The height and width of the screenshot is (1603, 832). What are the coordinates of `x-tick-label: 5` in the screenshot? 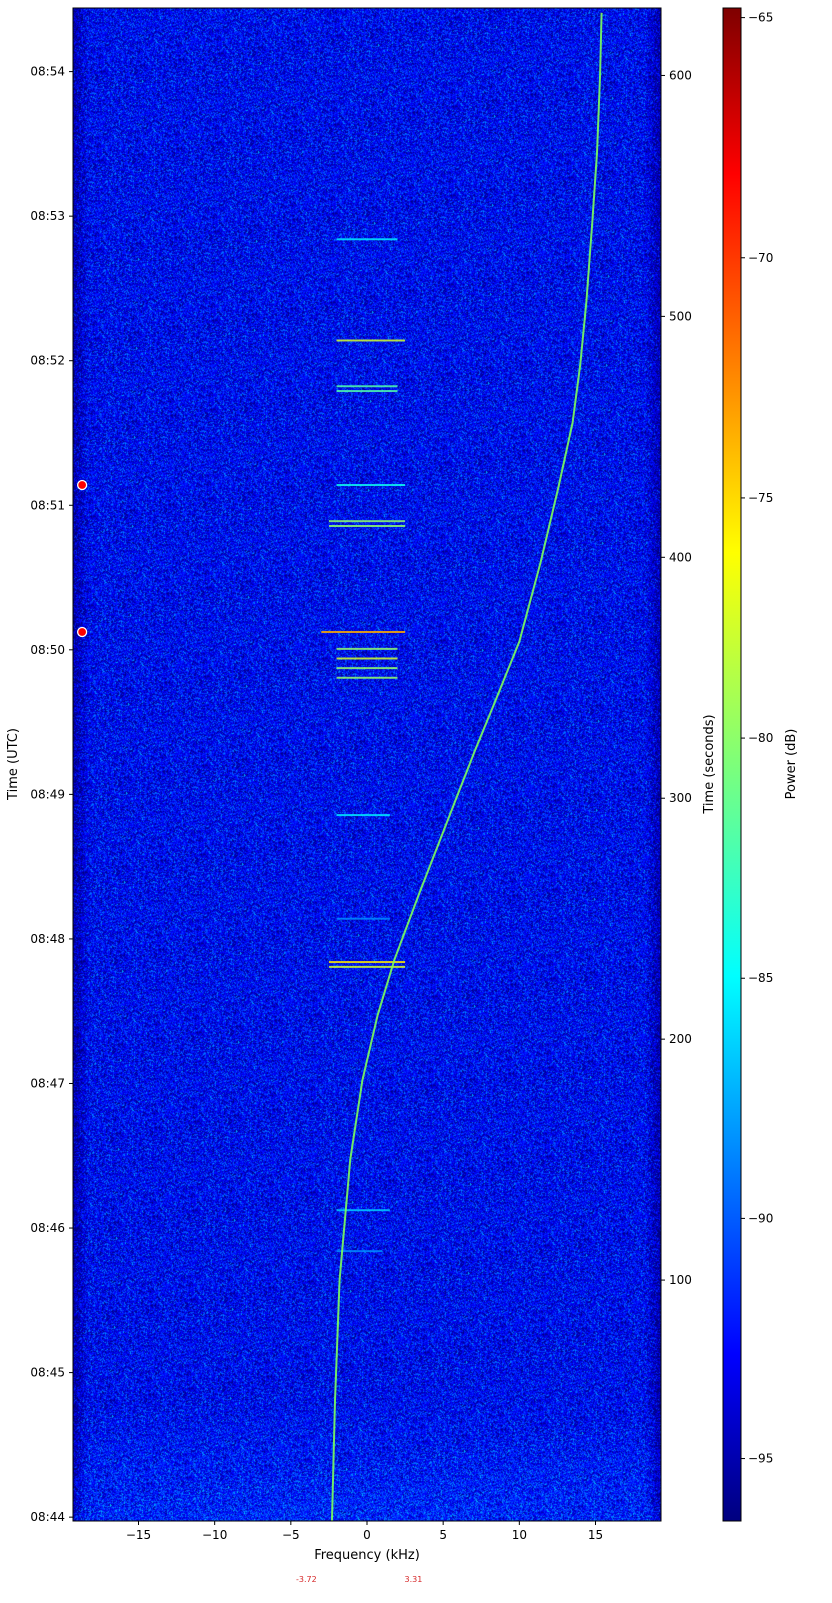 It's located at (443, 1535).